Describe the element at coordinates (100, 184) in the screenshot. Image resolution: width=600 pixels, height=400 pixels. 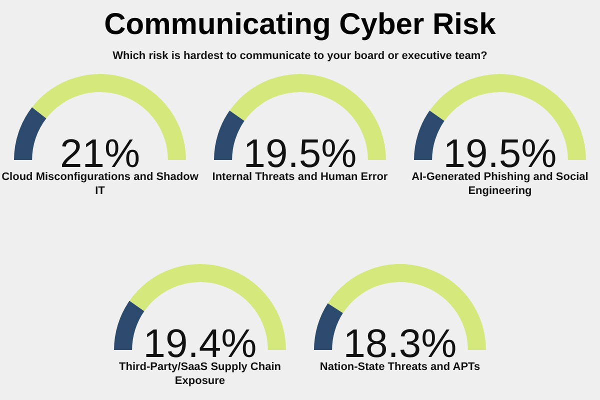
I see `text: Cloud Misconfigurations and Shadow IT` at that location.